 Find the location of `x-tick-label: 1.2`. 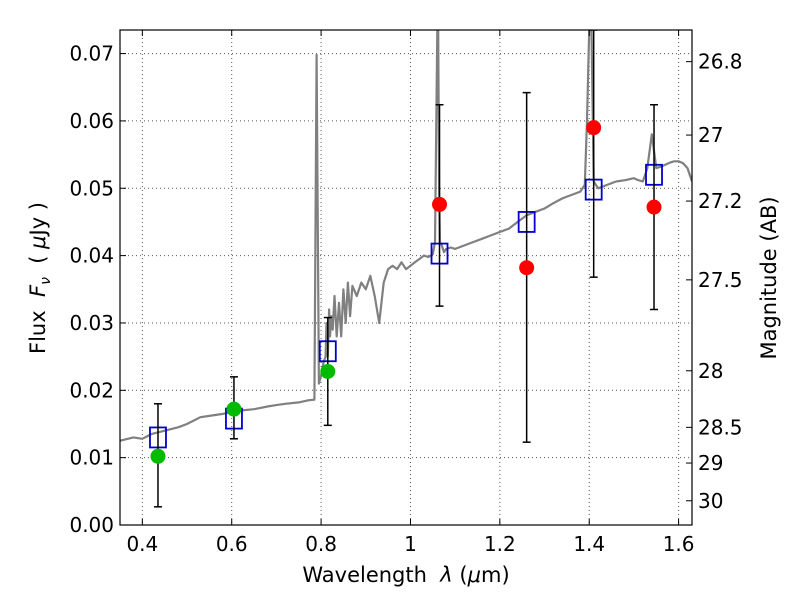

x-tick-label: 1.2 is located at coordinates (500, 544).